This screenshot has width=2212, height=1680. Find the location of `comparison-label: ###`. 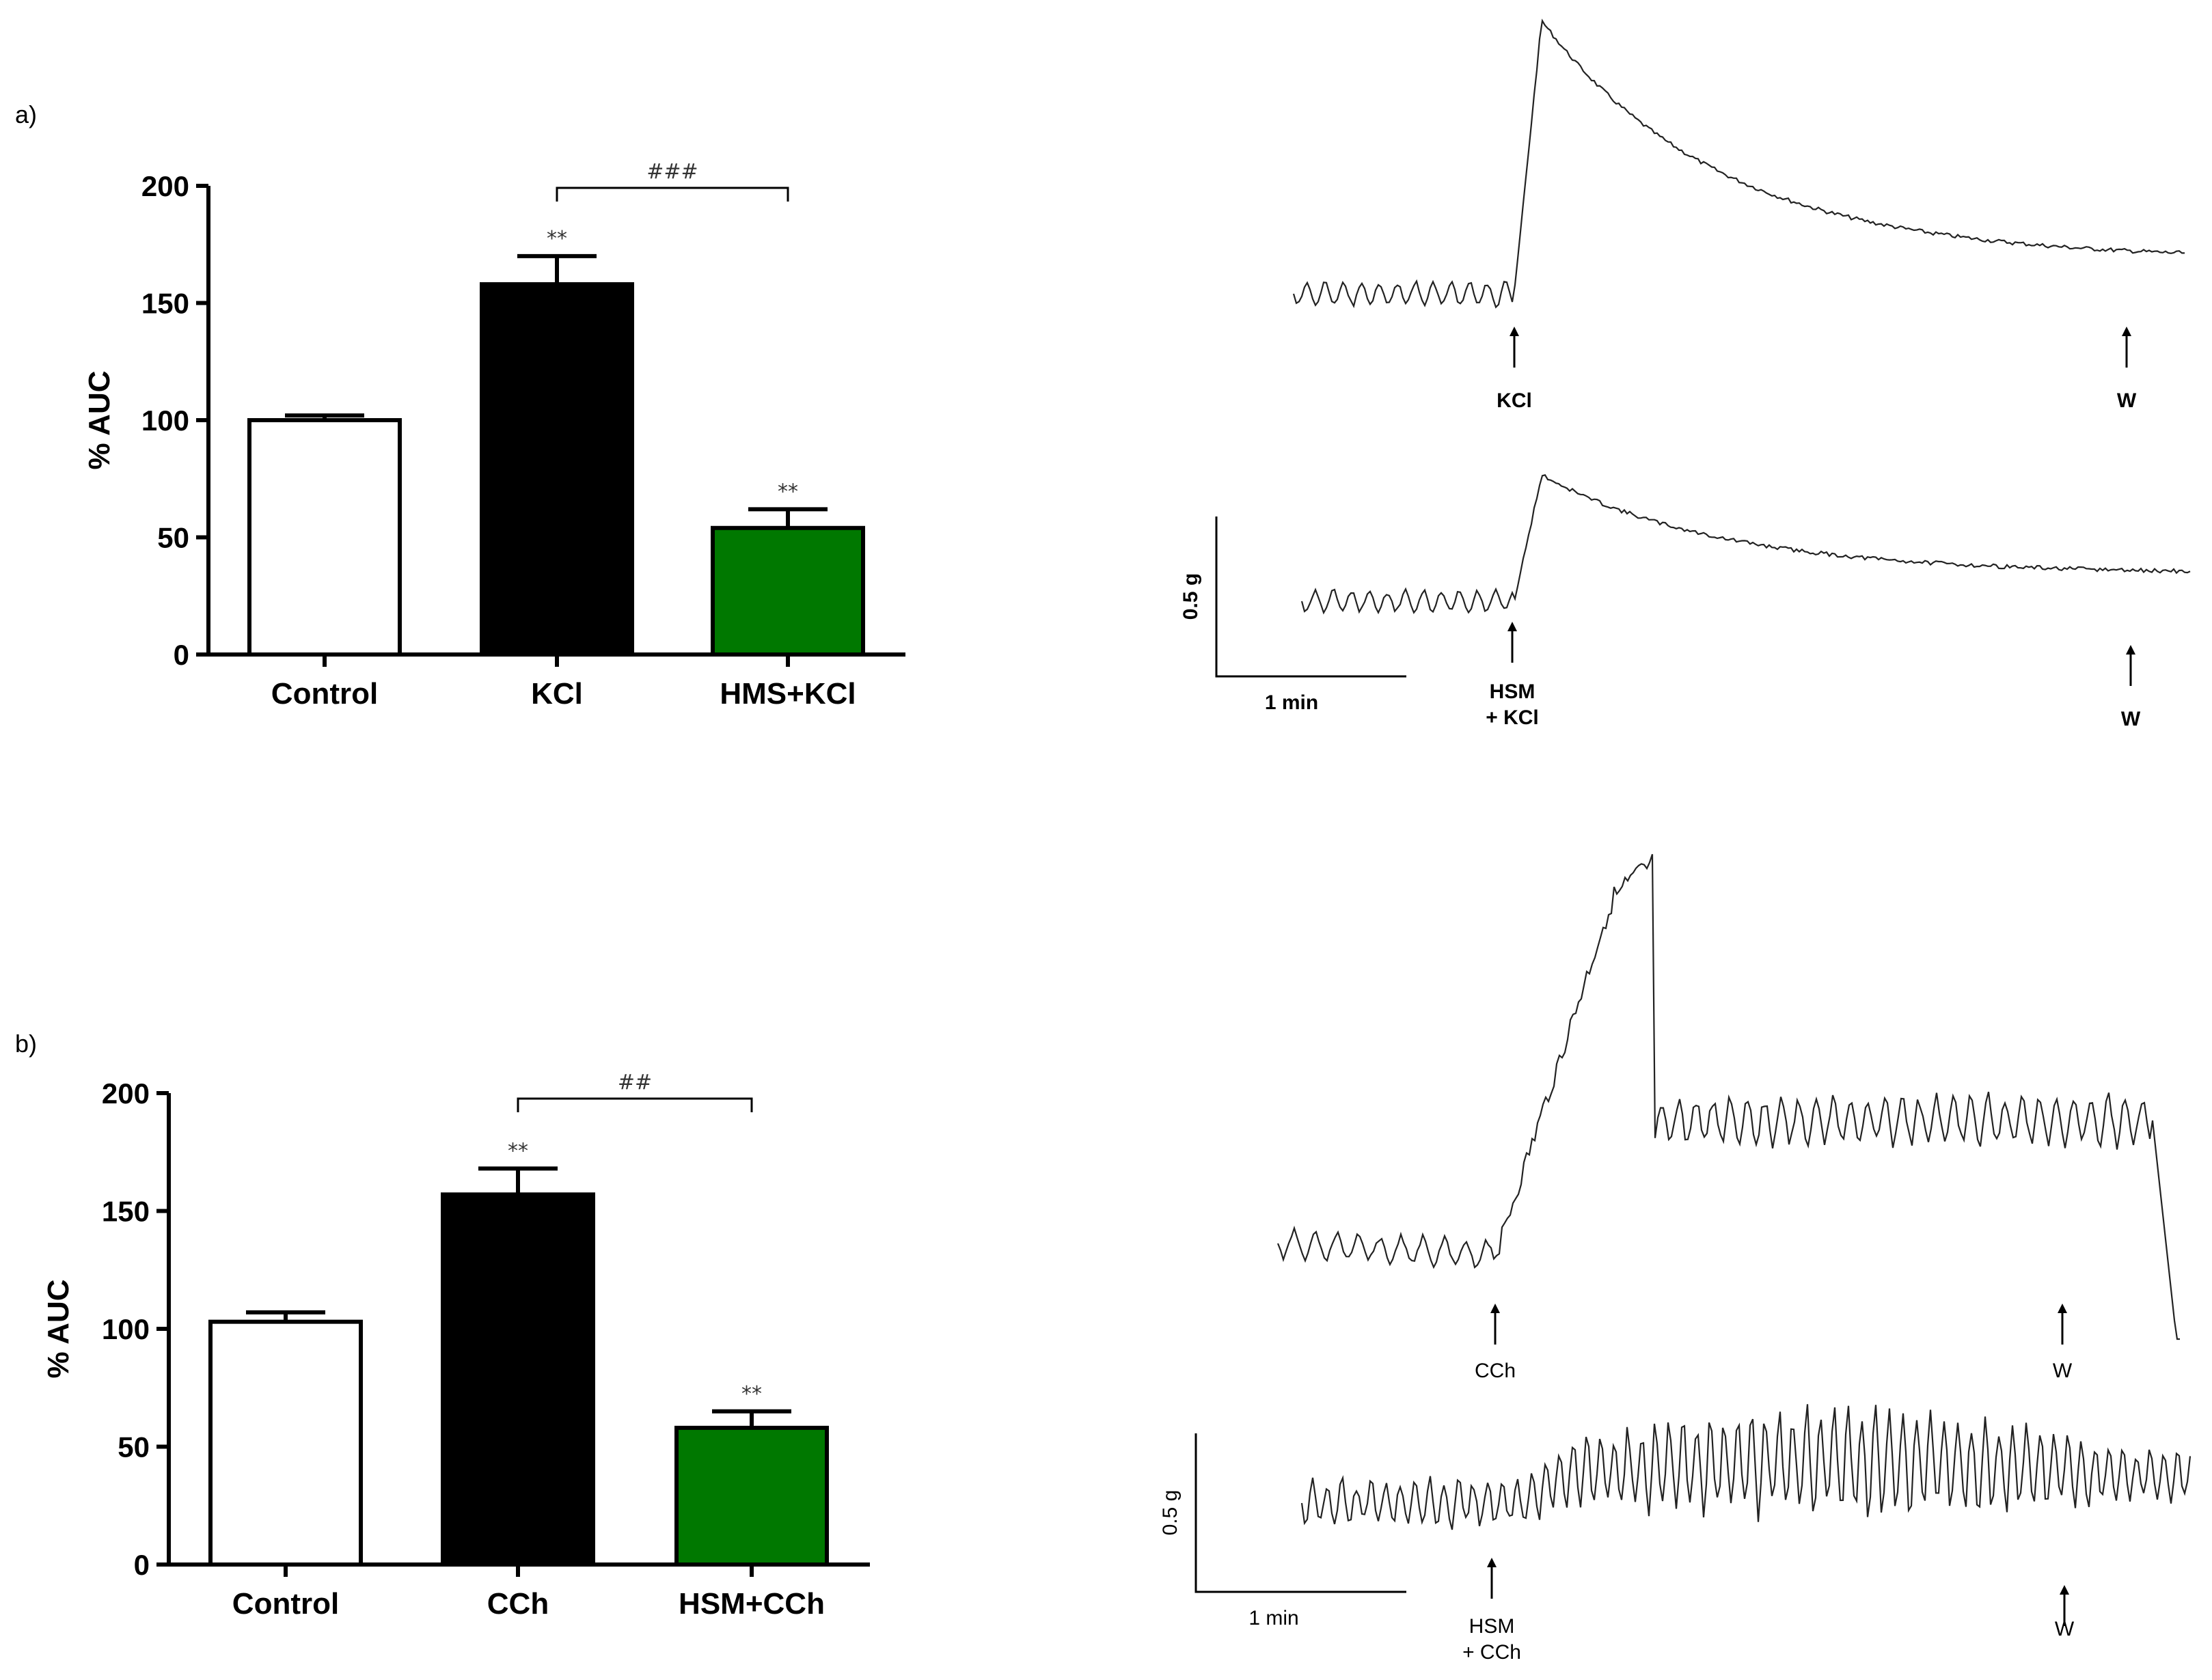

comparison-label: ### is located at coordinates (672, 172).